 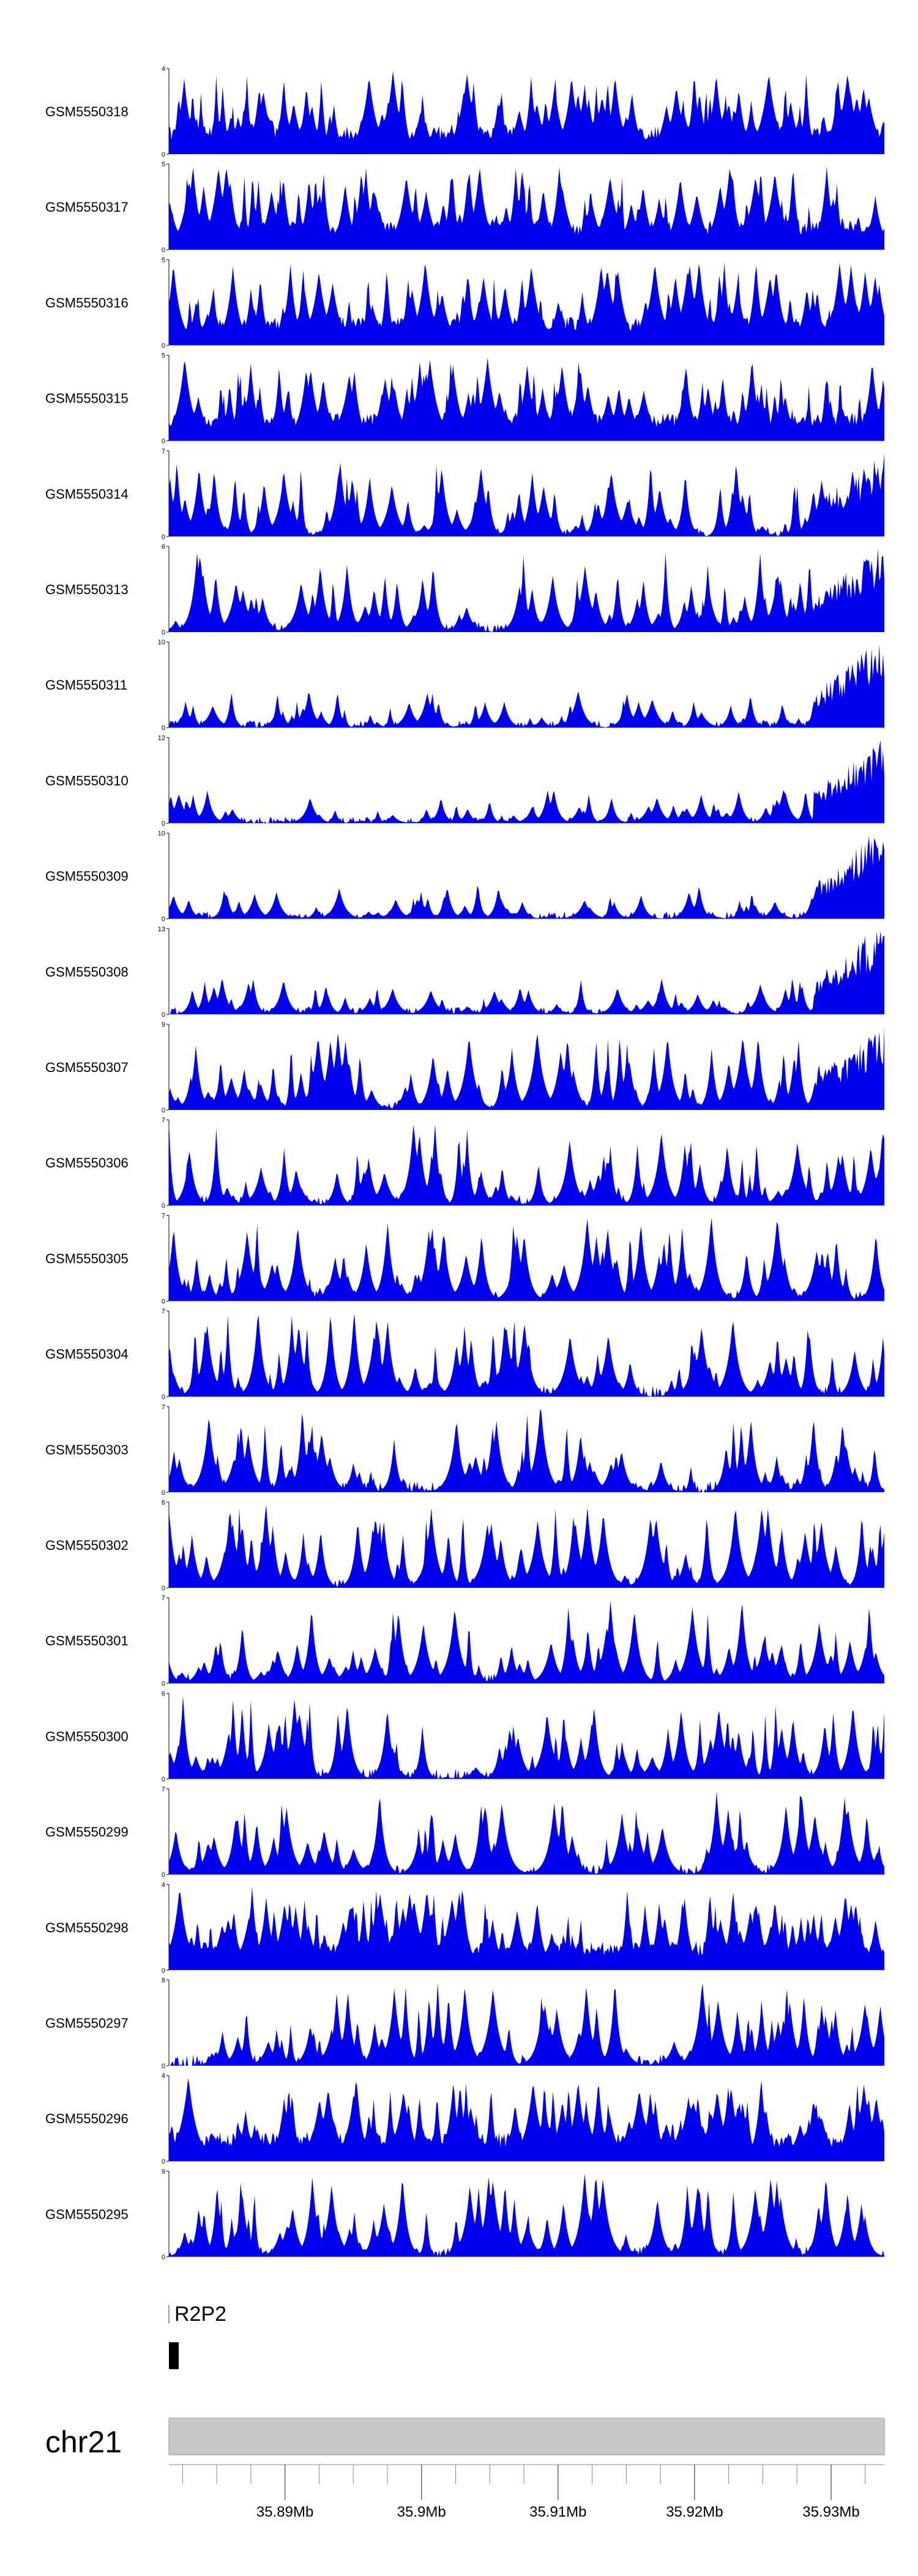 I want to click on signal-area-GSM5550303, so click(x=526, y=1451).